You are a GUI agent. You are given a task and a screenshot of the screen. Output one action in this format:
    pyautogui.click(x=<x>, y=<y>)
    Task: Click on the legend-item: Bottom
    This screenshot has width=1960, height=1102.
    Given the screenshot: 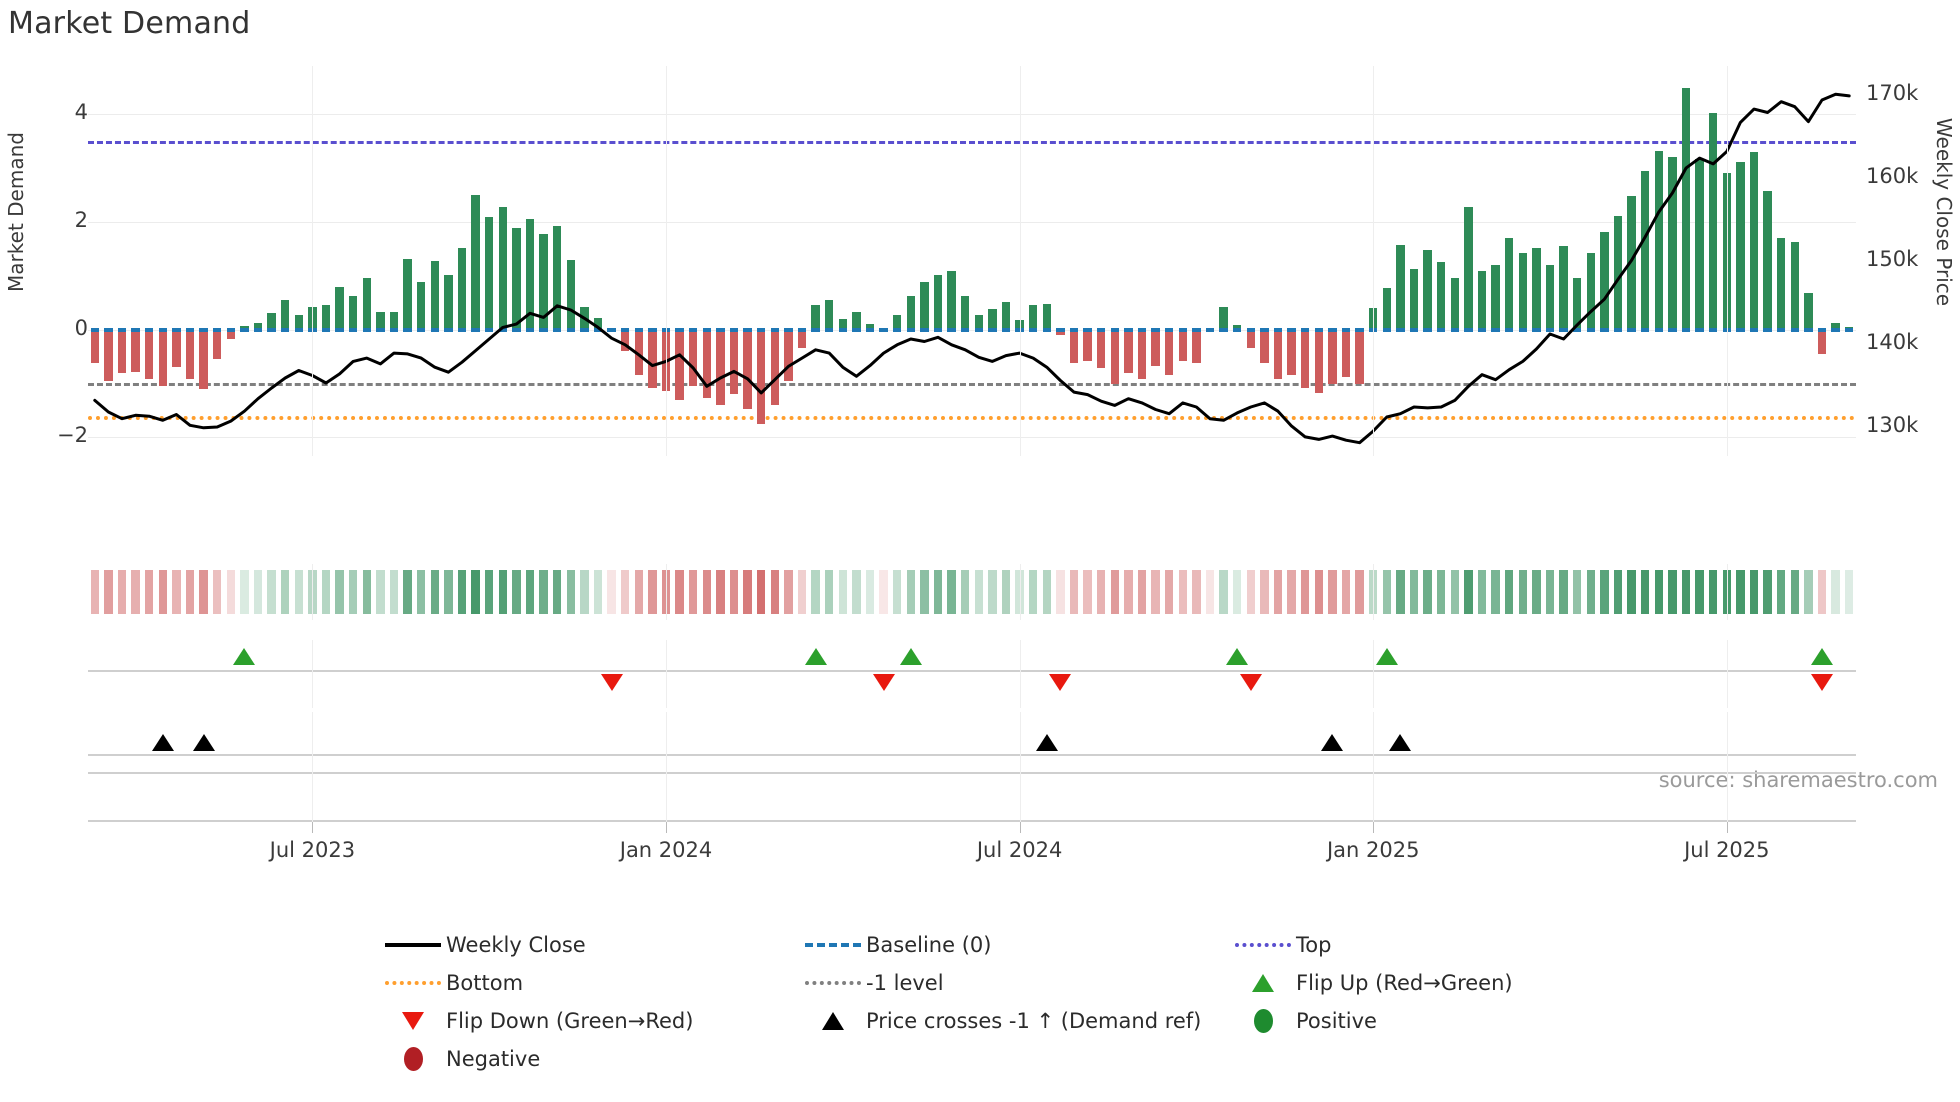 What is the action you would take?
    pyautogui.click(x=590, y=983)
    